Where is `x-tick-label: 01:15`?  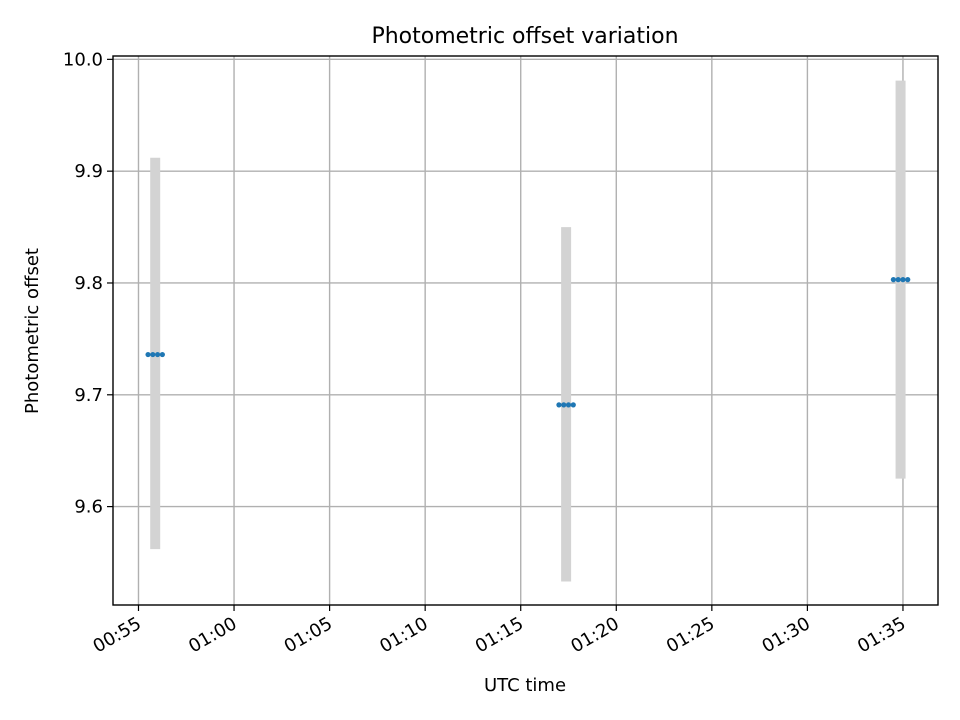
x-tick-label: 01:15 is located at coordinates (499, 635).